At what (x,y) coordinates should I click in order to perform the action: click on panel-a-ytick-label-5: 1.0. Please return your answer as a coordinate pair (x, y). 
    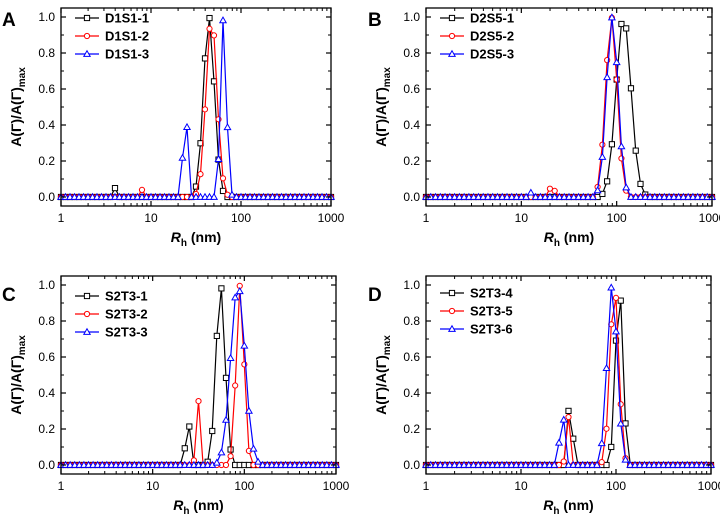
    Looking at the image, I should click on (46, 17).